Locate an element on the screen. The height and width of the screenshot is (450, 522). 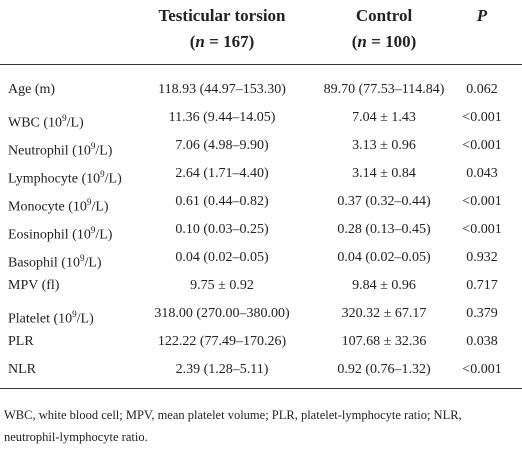
cell-control: 0.37 (0.32–0.44) is located at coordinates (384, 201).